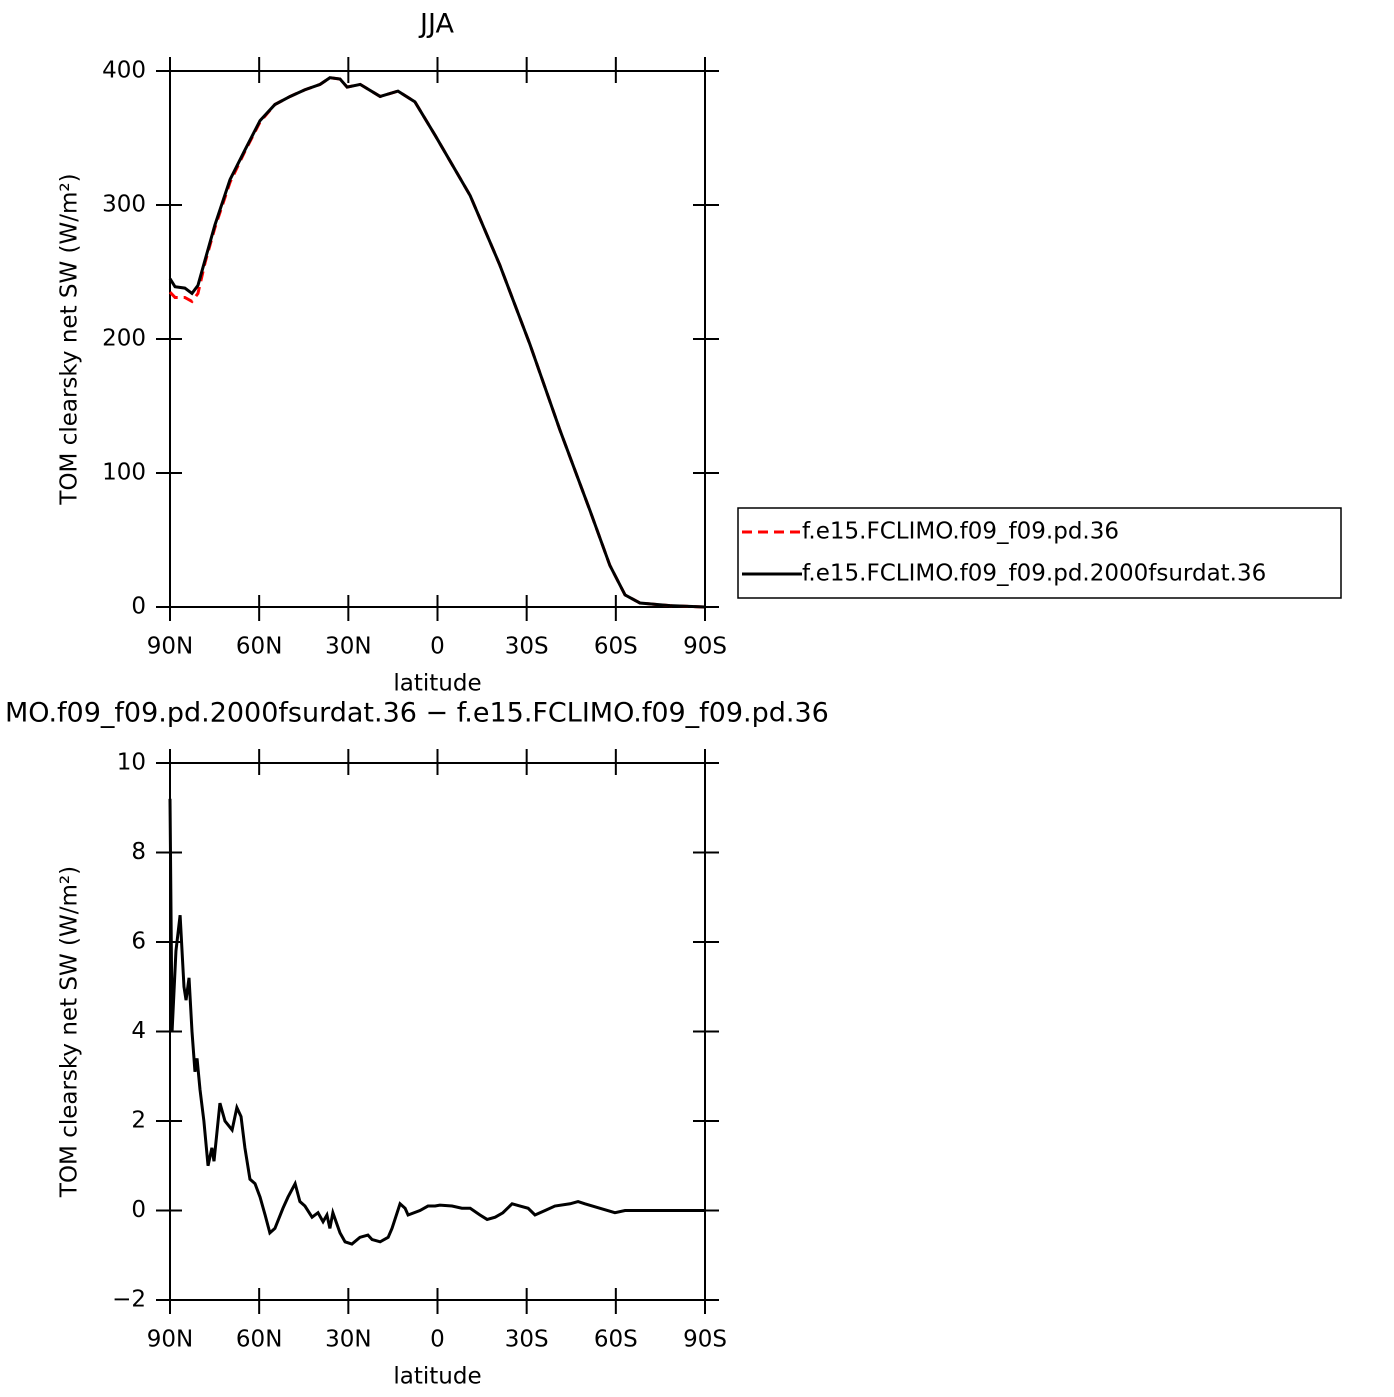 This screenshot has width=1394, height=1397. What do you see at coordinates (124, 339) in the screenshot?
I see `y-tick-label: 200` at bounding box center [124, 339].